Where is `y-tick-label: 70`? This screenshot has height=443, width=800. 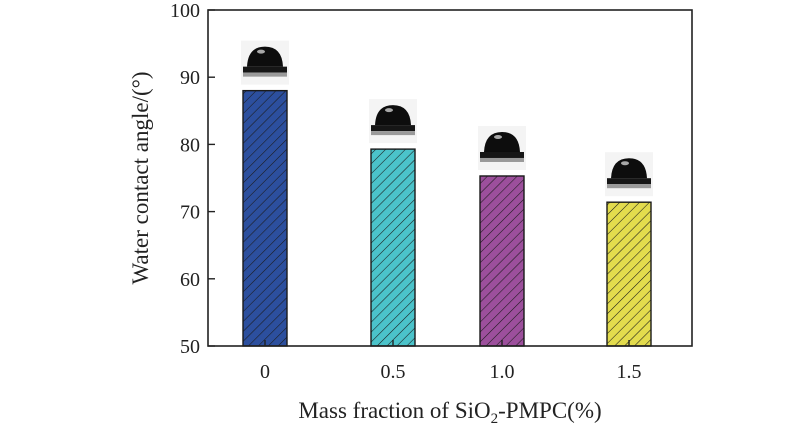 y-tick-label: 70 is located at coordinates (190, 213).